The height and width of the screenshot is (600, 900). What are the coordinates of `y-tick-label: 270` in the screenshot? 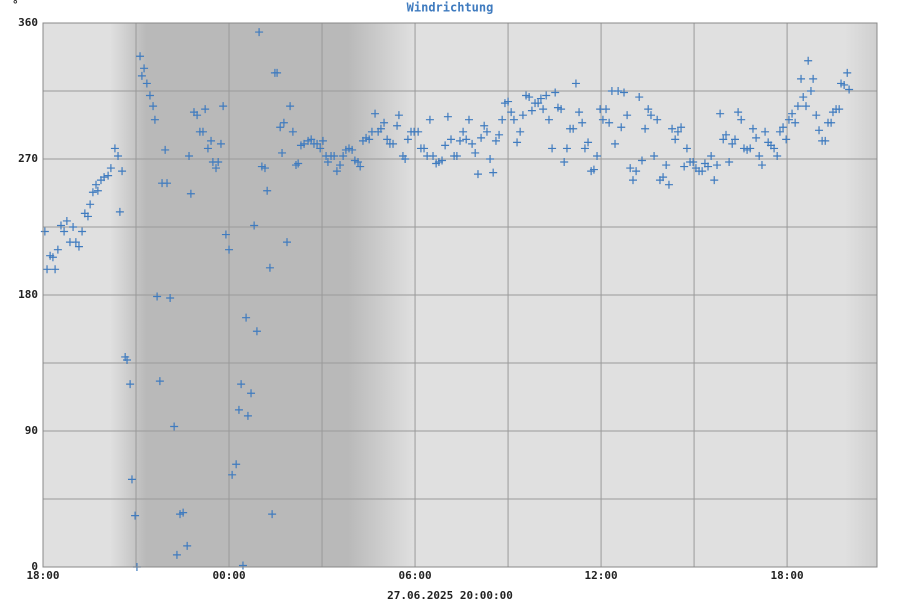 It's located at (28, 158).